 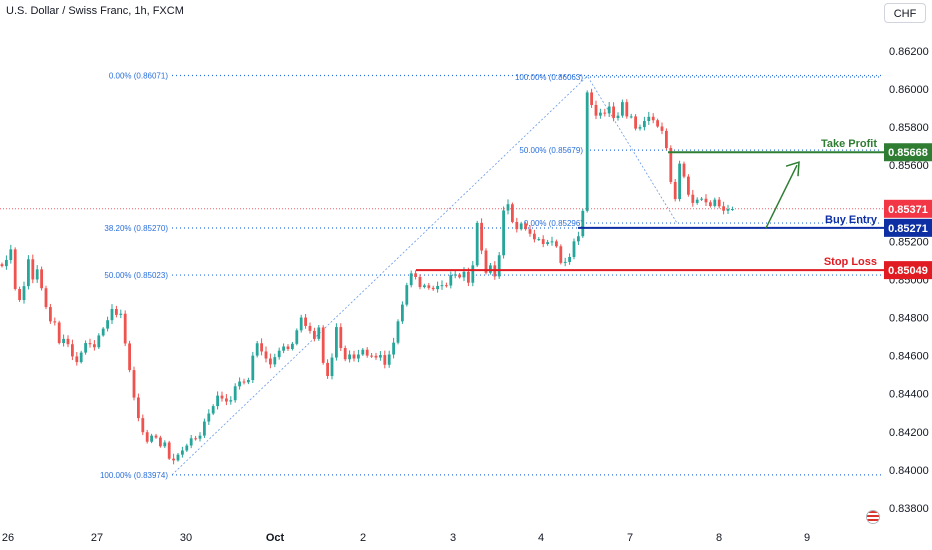 I want to click on x-tick-label: 8, so click(x=719, y=538).